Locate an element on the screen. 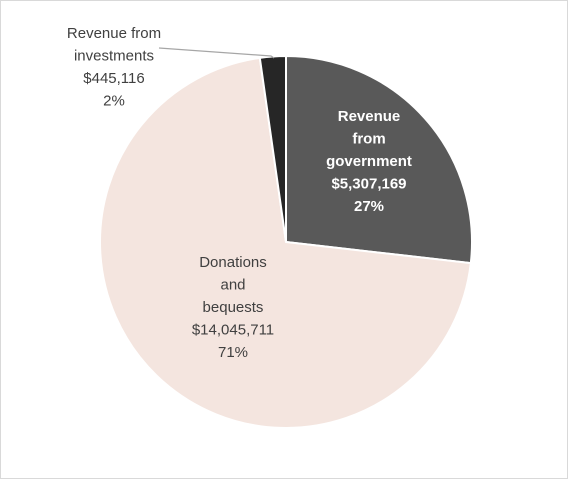  data-label-donations-percent: 71% is located at coordinates (233, 352).